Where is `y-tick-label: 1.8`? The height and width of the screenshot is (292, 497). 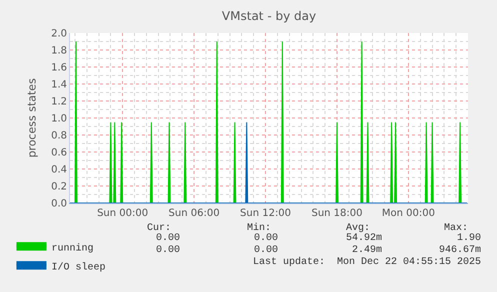 y-tick-label: 1.8 is located at coordinates (59, 51).